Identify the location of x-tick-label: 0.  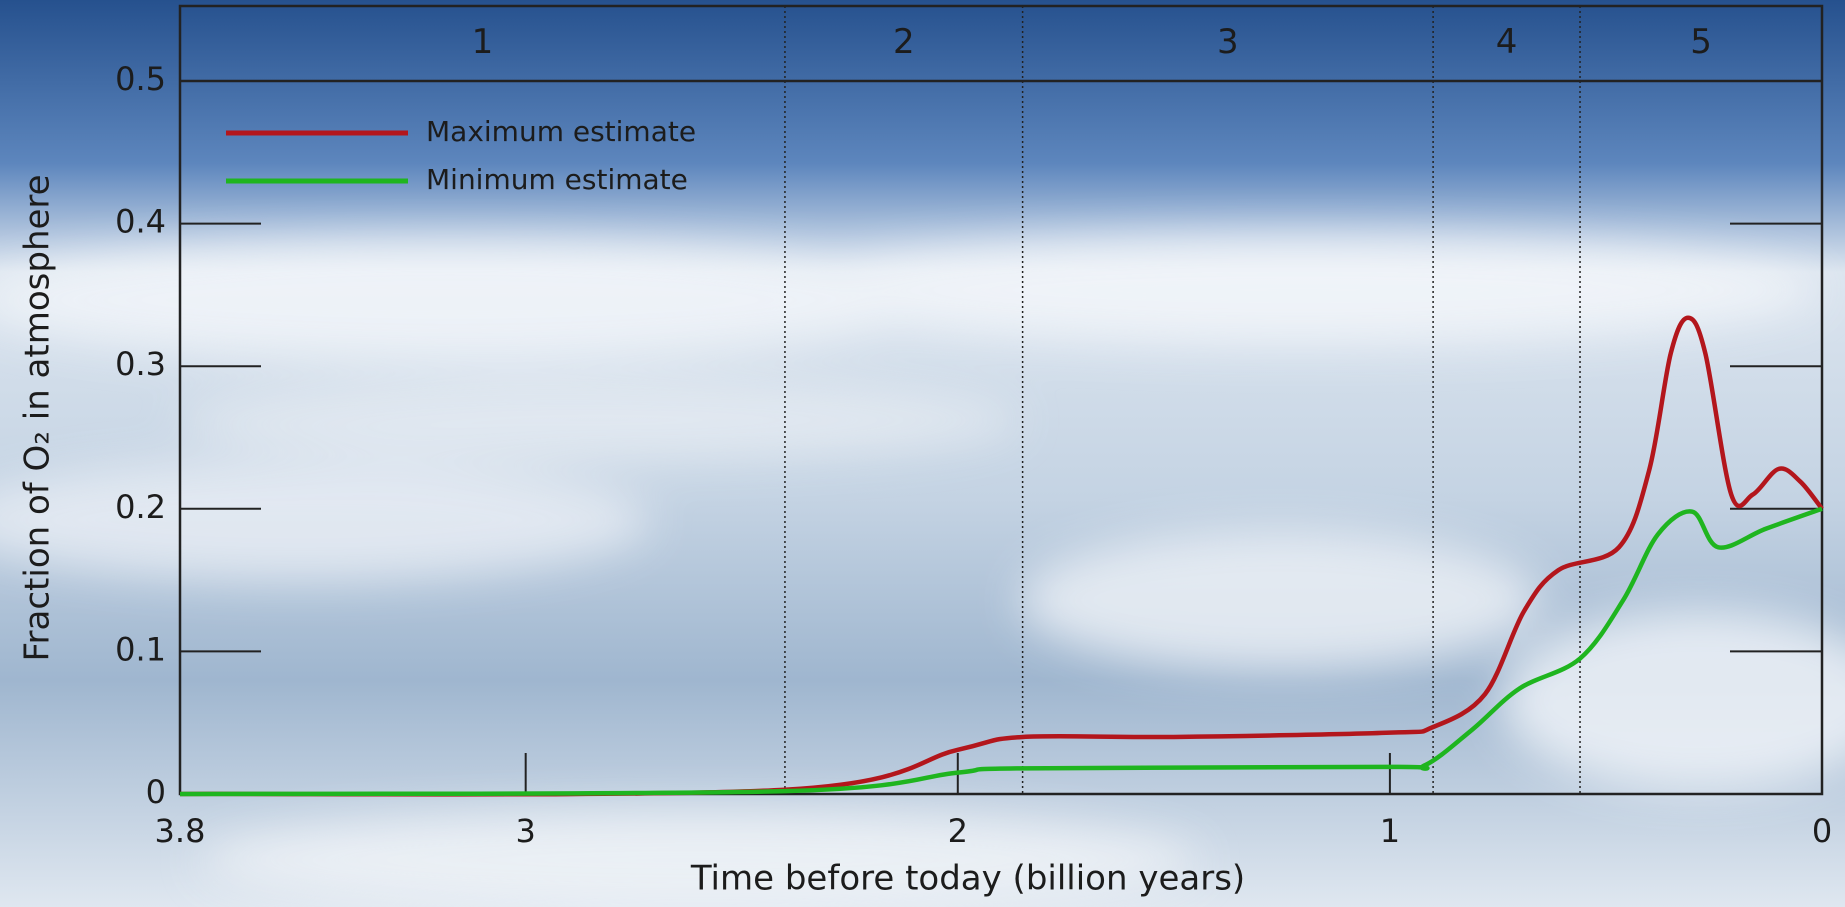
(1822, 831).